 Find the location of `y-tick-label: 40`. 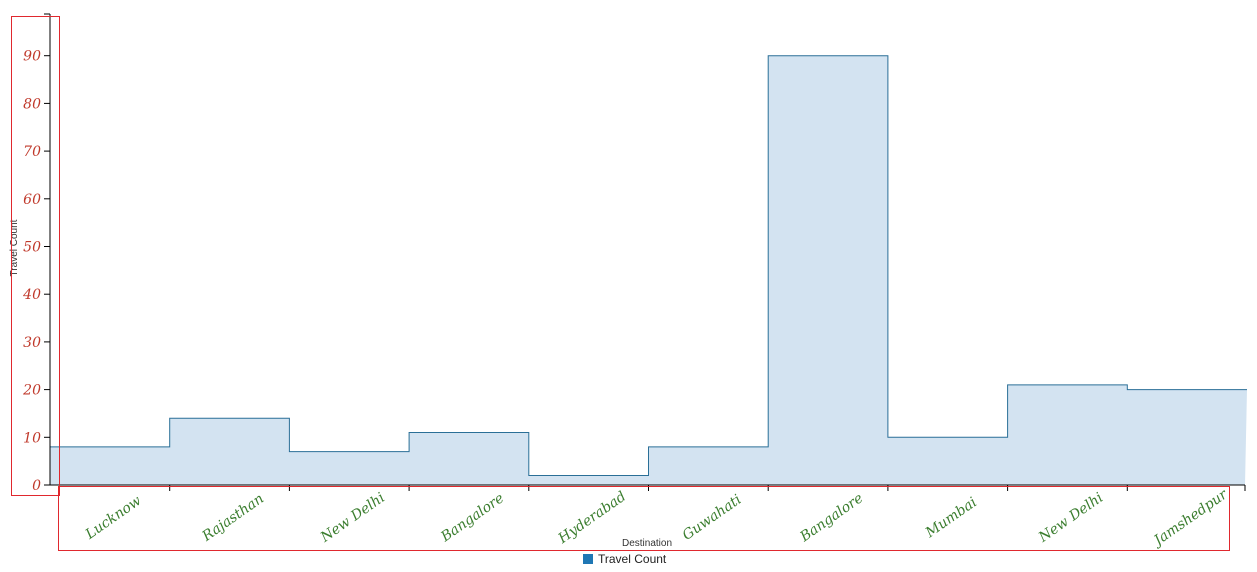

y-tick-label: 40 is located at coordinates (31, 295).